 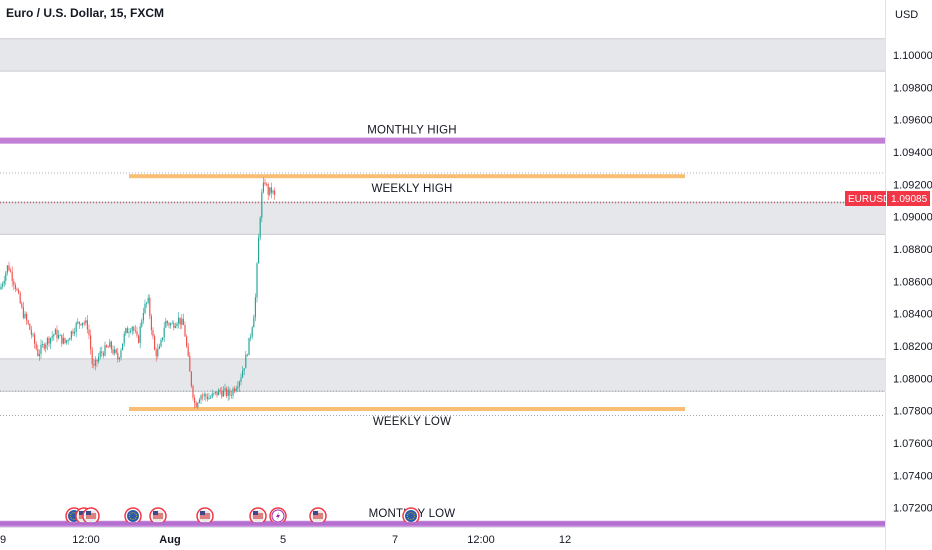 What do you see at coordinates (395, 540) in the screenshot?
I see `time-tick-label: 7` at bounding box center [395, 540].